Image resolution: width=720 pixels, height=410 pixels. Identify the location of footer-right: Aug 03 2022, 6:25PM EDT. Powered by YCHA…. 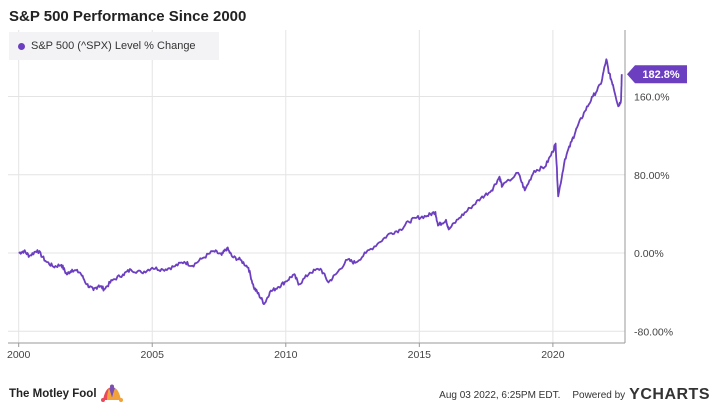
(574, 395).